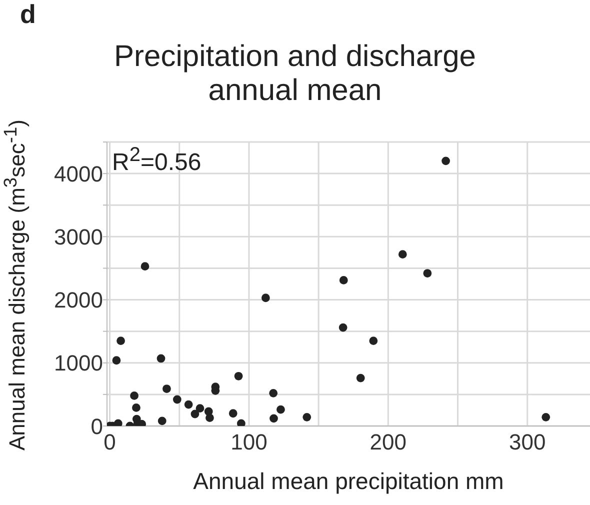 The height and width of the screenshot is (505, 590). What do you see at coordinates (249, 442) in the screenshot?
I see `x-tick-label: 100` at bounding box center [249, 442].